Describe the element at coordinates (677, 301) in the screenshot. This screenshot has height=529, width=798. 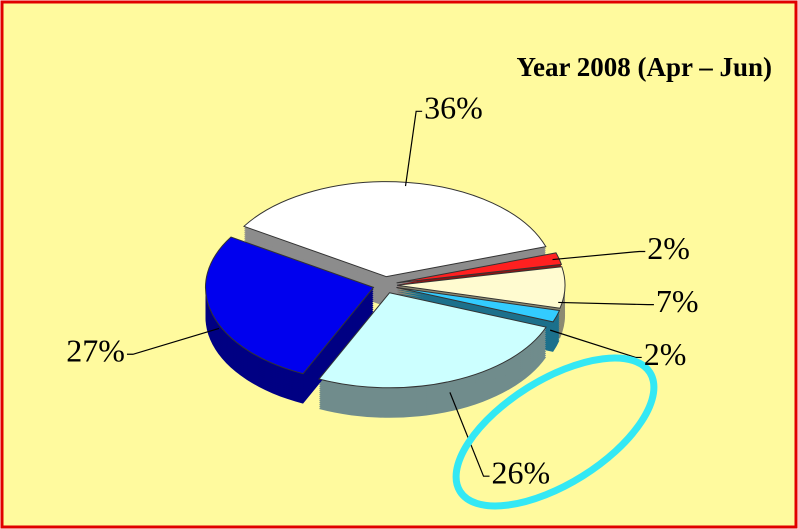
I see `data-label: 7%` at that location.